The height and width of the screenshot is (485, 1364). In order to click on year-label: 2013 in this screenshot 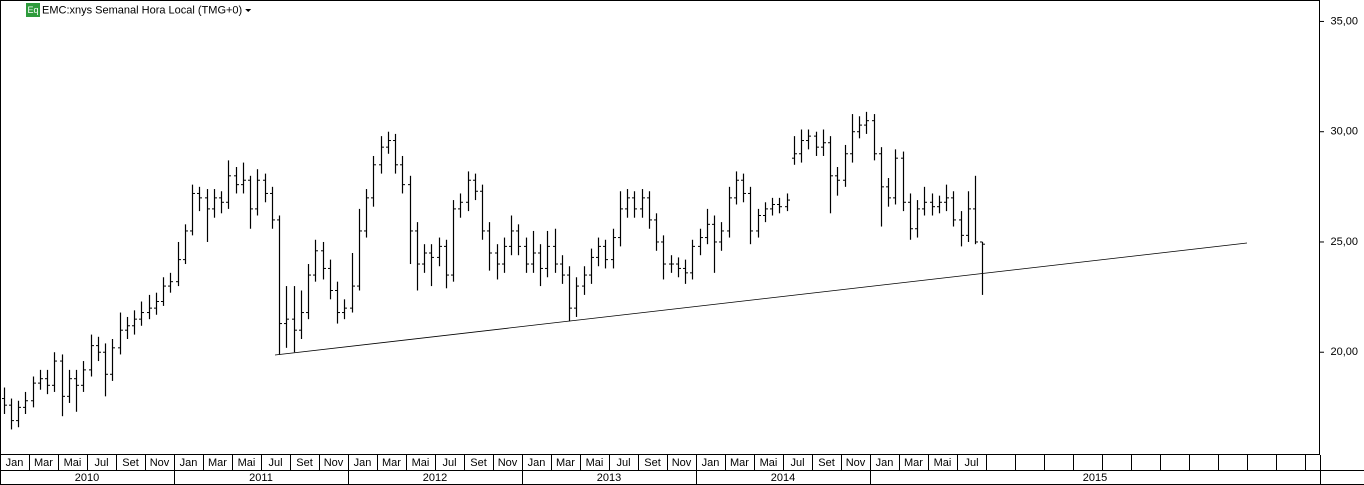, I will do `click(609, 478)`.